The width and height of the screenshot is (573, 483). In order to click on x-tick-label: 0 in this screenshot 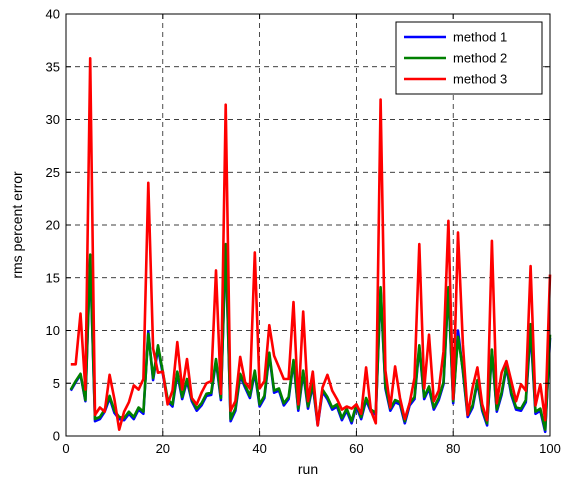, I will do `click(65, 448)`.